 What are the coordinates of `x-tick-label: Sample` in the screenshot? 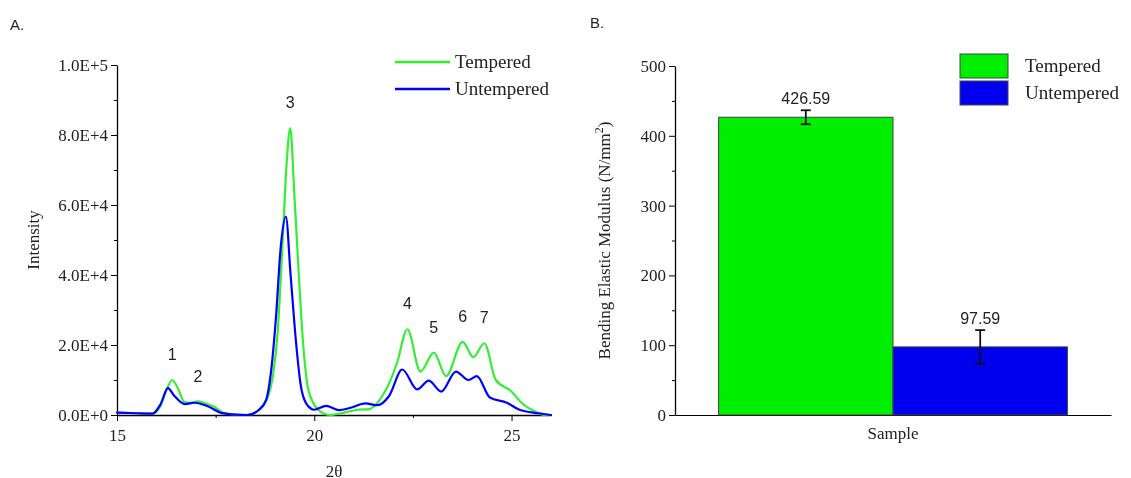 It's located at (893, 434).